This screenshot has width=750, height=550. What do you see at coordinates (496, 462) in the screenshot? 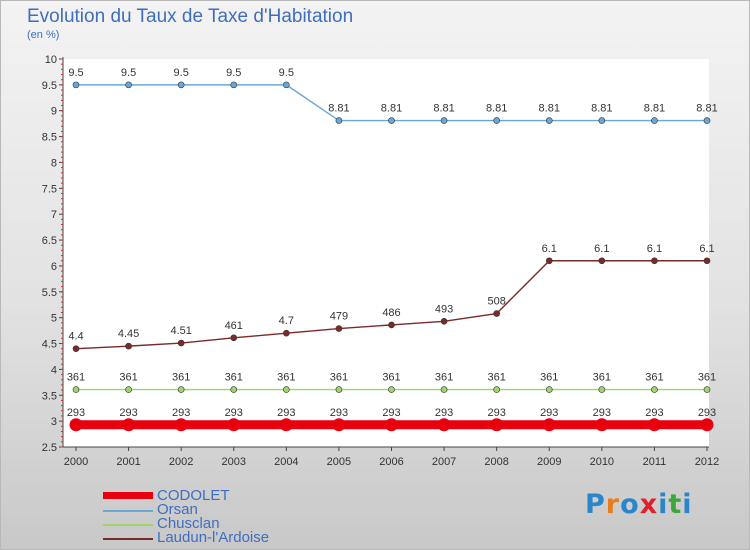
I see `x-tick-label: 2008` at bounding box center [496, 462].